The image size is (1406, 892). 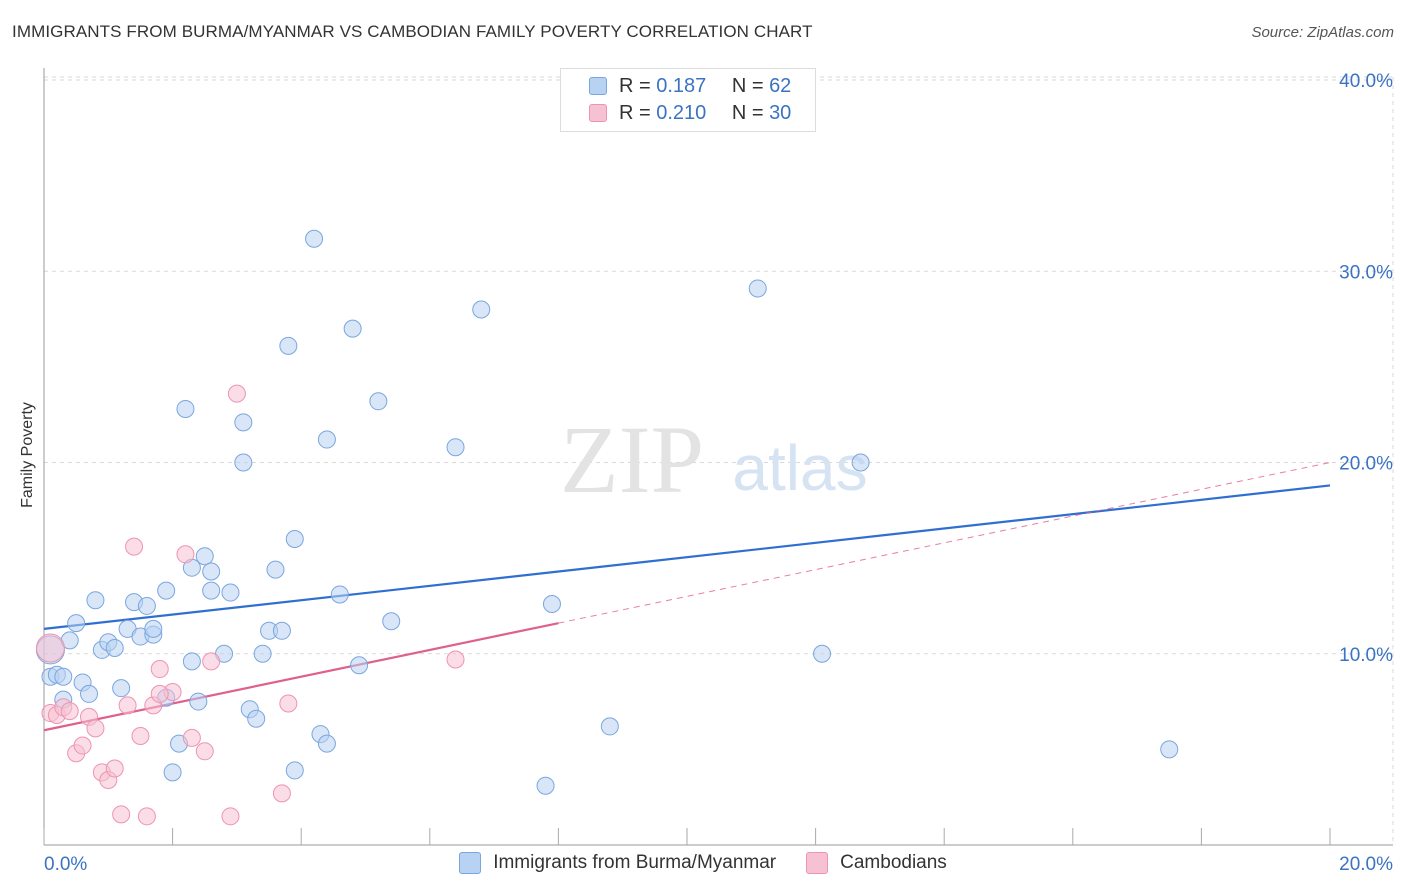 I want to click on y-tick-label: 20.0%, so click(x=1366, y=464).